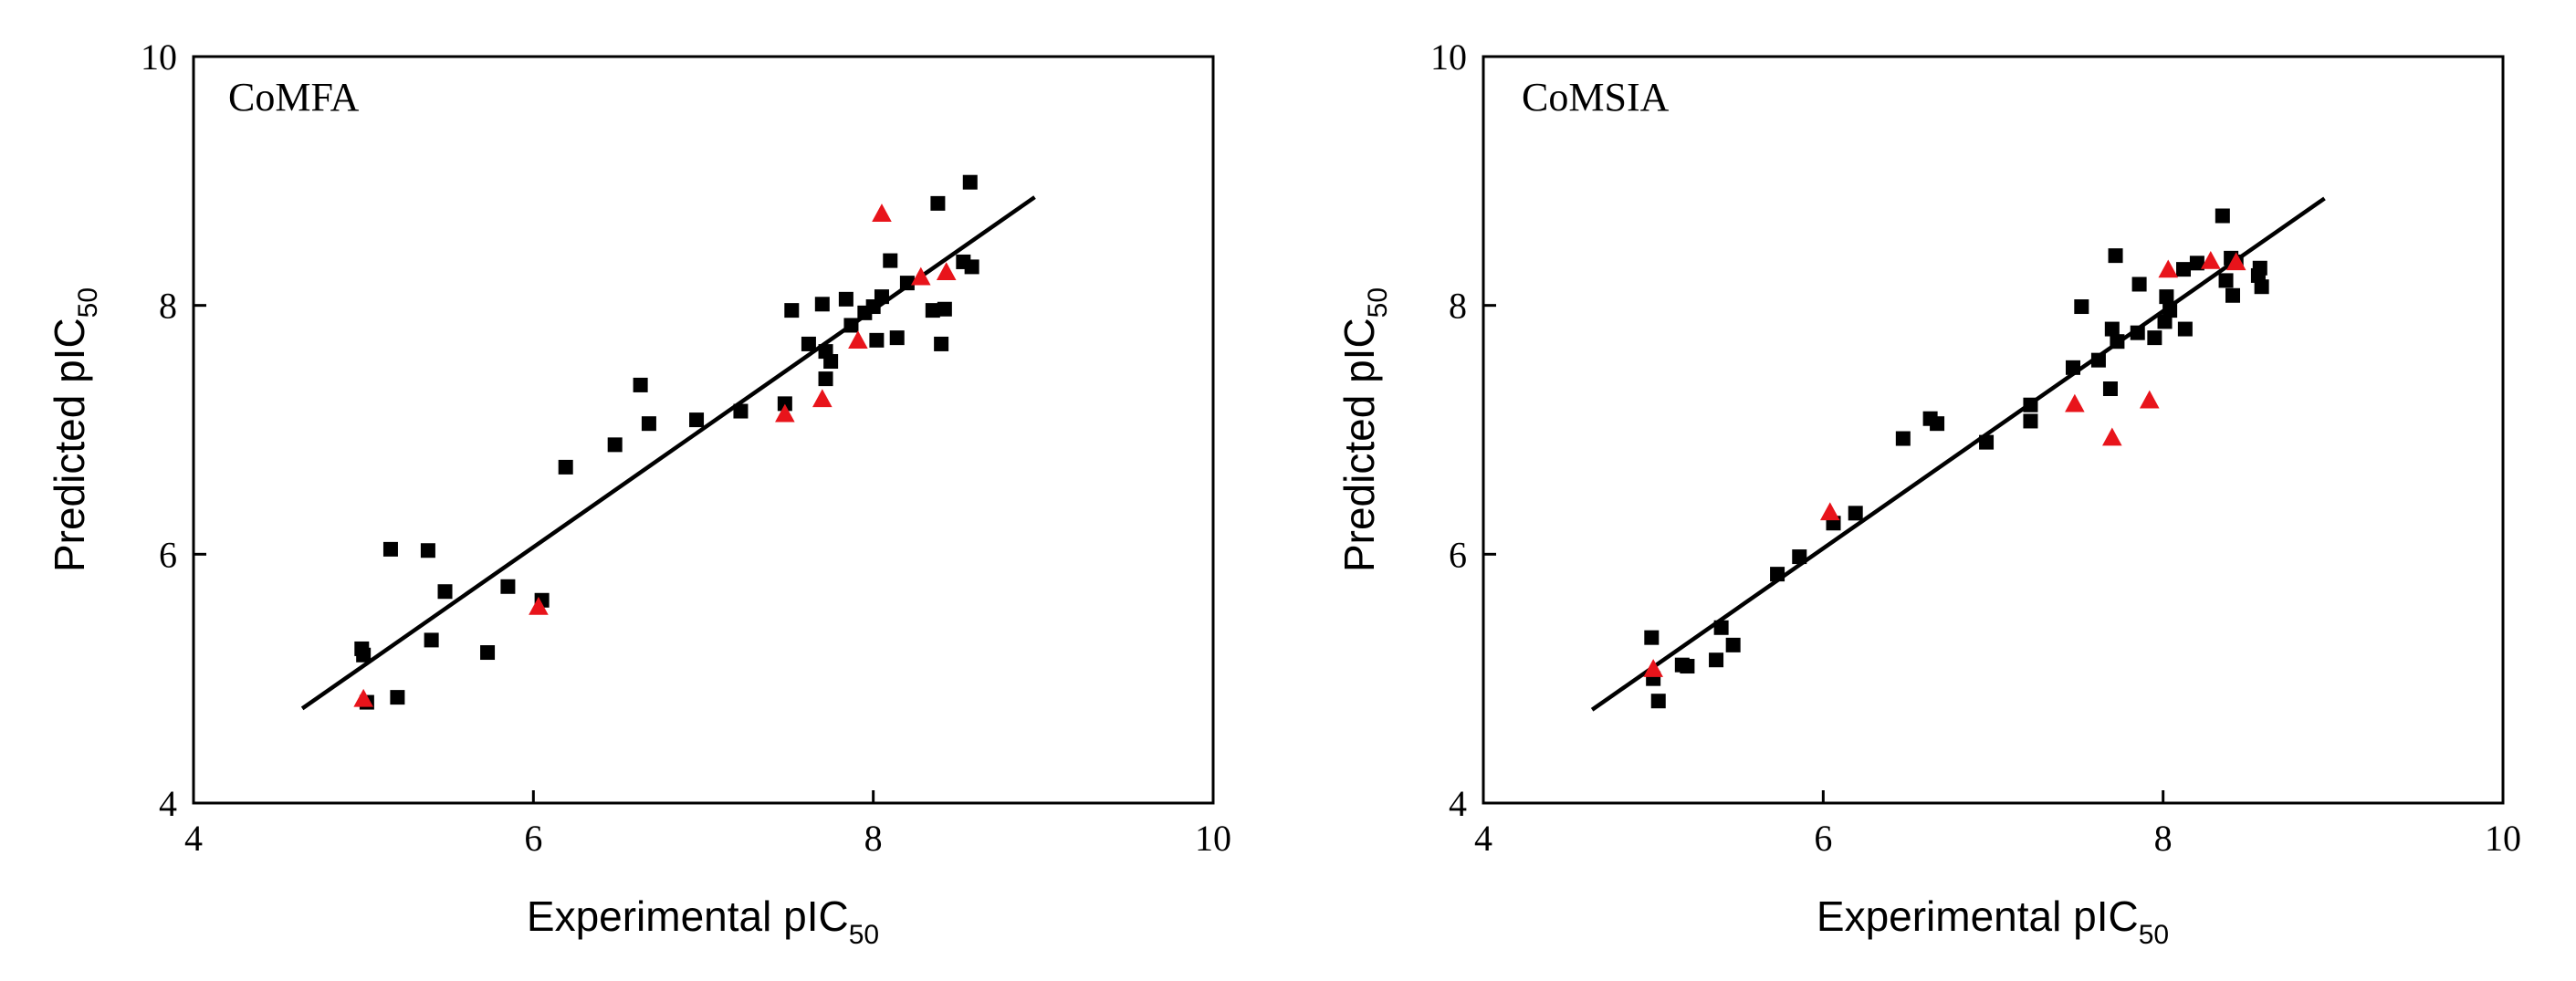  Describe the element at coordinates (688, 916) in the screenshot. I see `comfa-x-axis-label-text: Experimental pIC` at that location.